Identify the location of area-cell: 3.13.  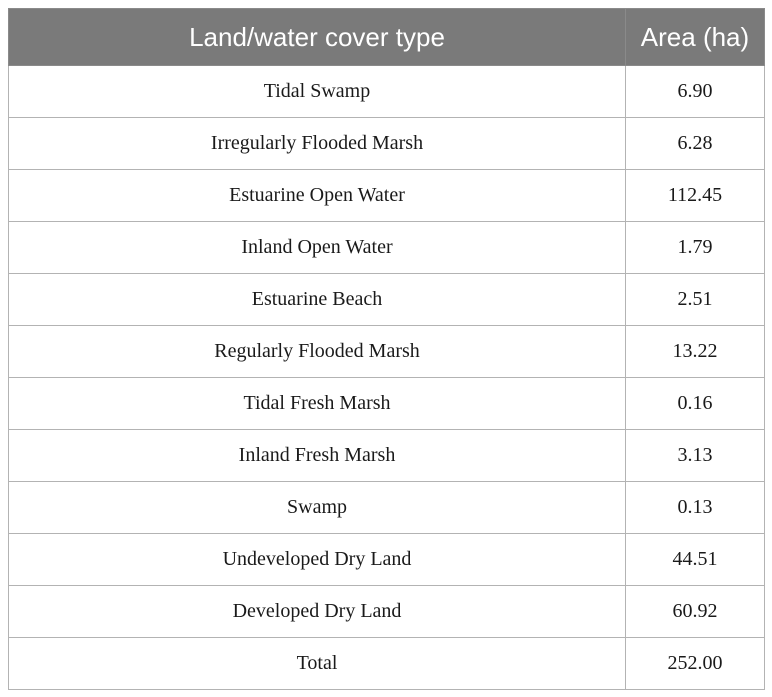
(695, 455).